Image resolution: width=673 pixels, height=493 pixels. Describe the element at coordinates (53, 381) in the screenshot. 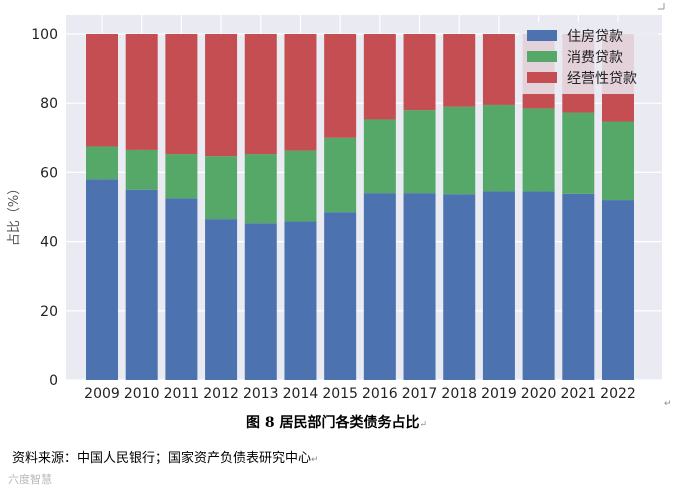

I see `y-tick-label: 0` at that location.